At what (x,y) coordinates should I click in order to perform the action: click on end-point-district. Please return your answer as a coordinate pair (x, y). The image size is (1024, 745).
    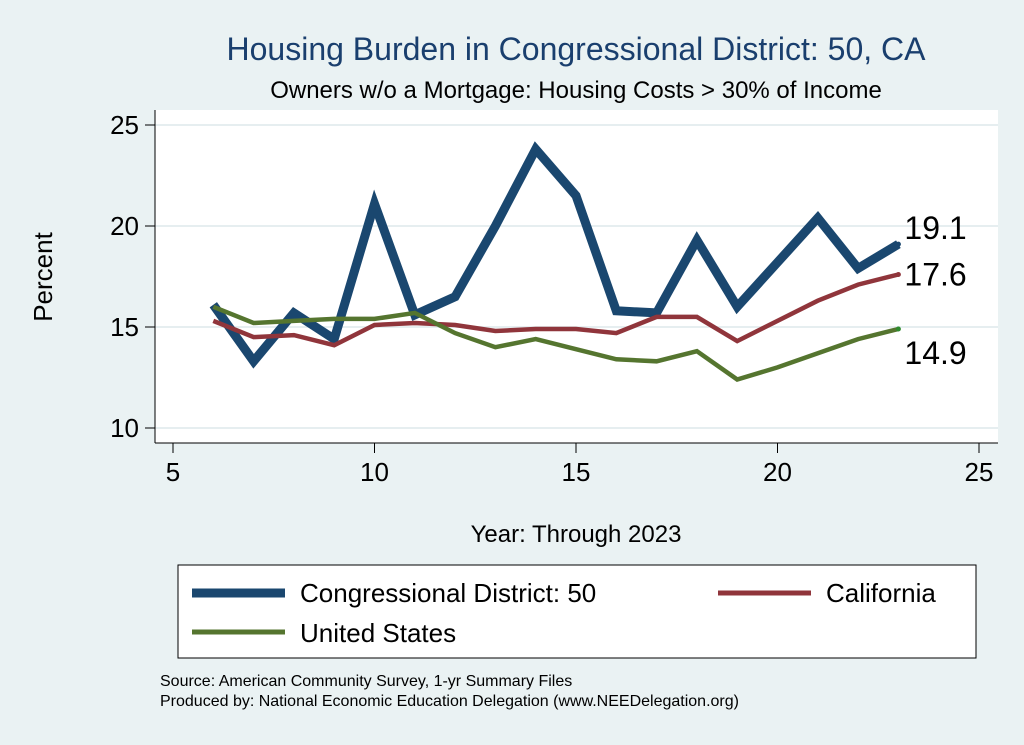
    Looking at the image, I should click on (898, 244).